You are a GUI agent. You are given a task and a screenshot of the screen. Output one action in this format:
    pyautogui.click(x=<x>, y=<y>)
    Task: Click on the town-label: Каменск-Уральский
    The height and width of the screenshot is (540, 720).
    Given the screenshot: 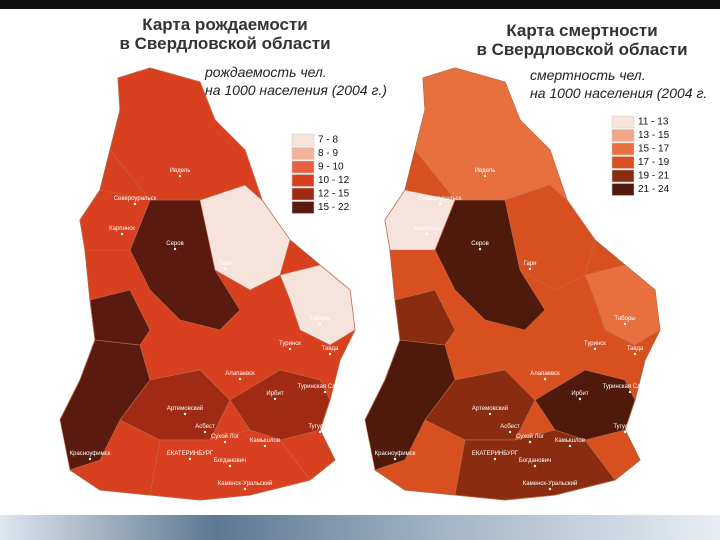 What is the action you would take?
    pyautogui.click(x=550, y=483)
    